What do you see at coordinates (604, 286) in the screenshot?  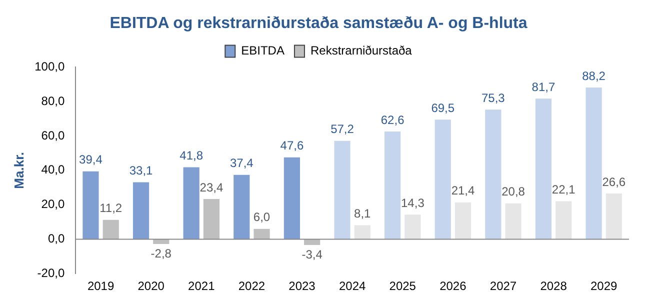 I see `x-tick-label: 2029` at bounding box center [604, 286].